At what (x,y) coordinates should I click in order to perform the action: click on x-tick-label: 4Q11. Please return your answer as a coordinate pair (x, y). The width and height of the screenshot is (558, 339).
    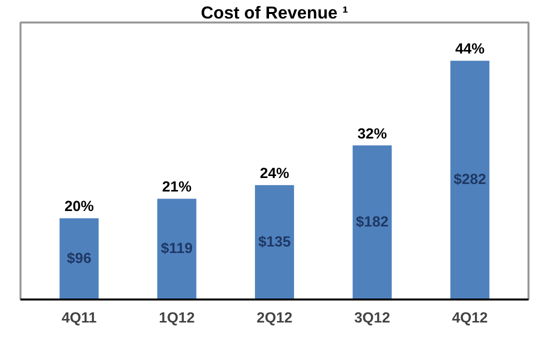
    Looking at the image, I should click on (79, 318).